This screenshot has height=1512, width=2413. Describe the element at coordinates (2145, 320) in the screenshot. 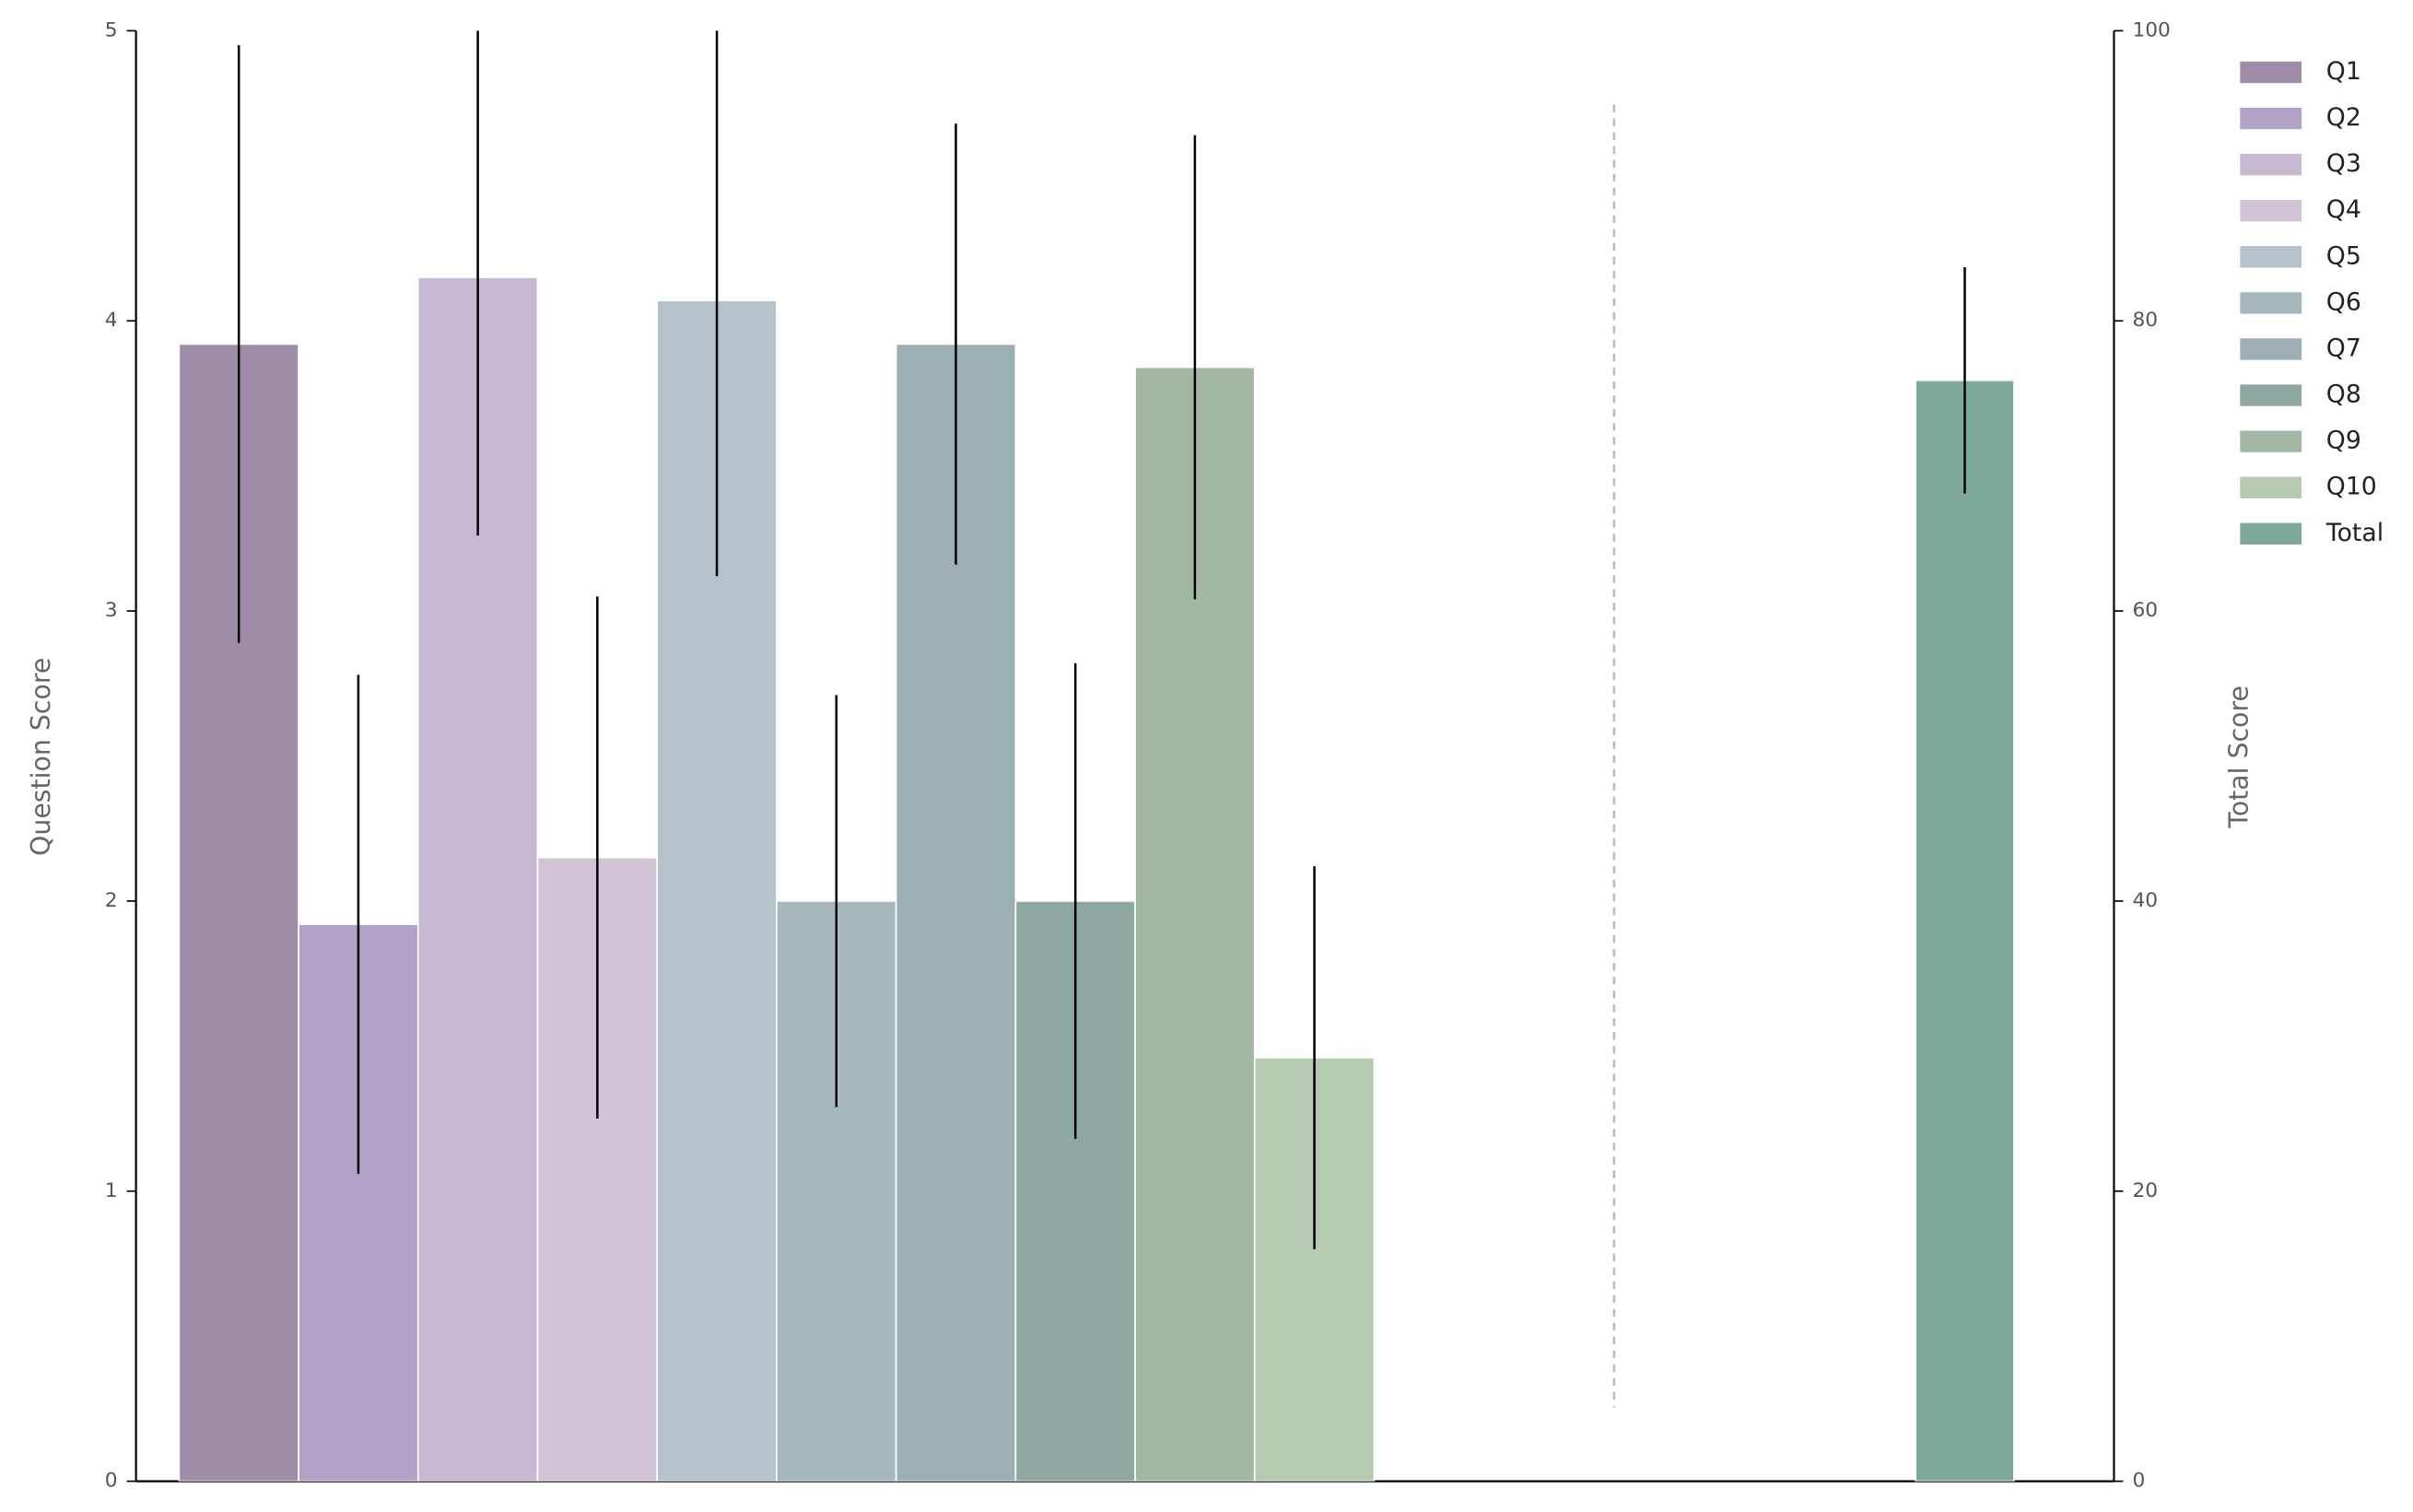

I see `y2-tick-label: 80` at that location.